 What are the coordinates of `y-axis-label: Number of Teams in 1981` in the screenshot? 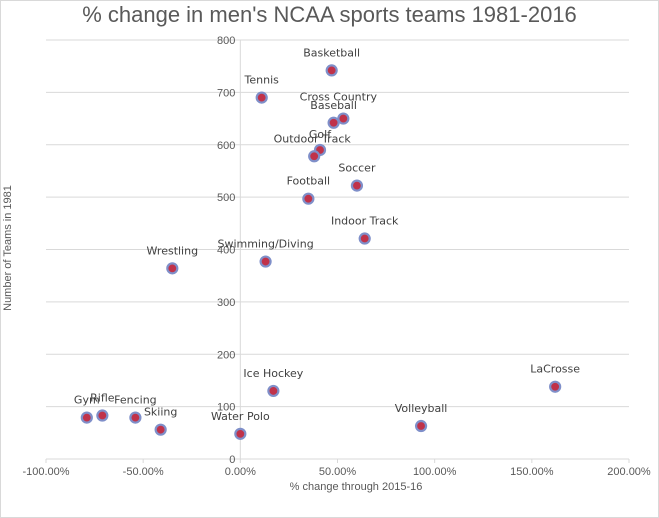 It's located at (8, 248).